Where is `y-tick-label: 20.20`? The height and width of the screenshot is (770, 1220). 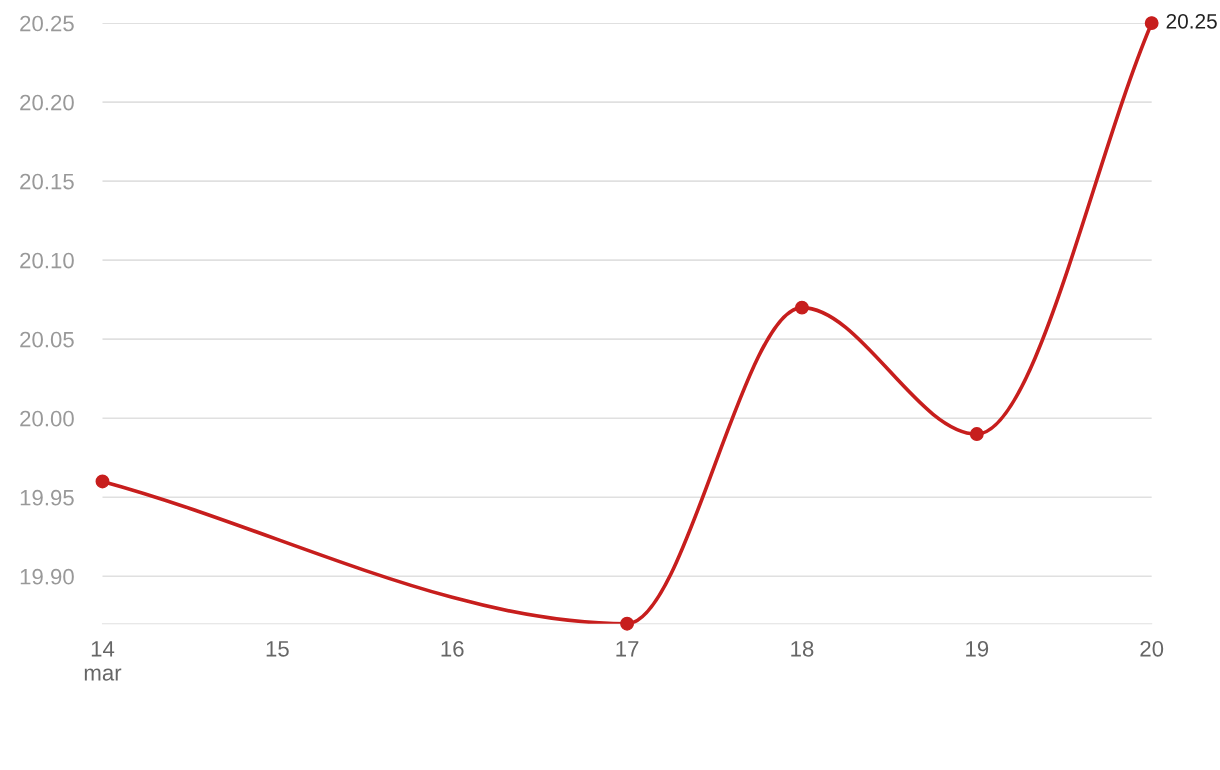
y-tick-label: 20.20 is located at coordinates (47, 102).